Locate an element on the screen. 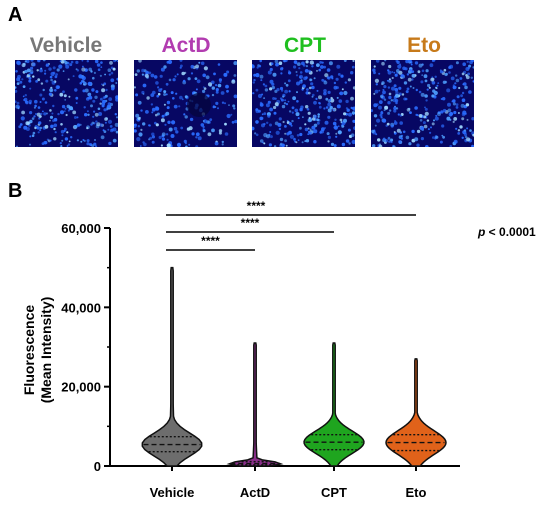 The width and height of the screenshot is (550, 508). p-value-label: p < 0.0001 is located at coordinates (506, 232).